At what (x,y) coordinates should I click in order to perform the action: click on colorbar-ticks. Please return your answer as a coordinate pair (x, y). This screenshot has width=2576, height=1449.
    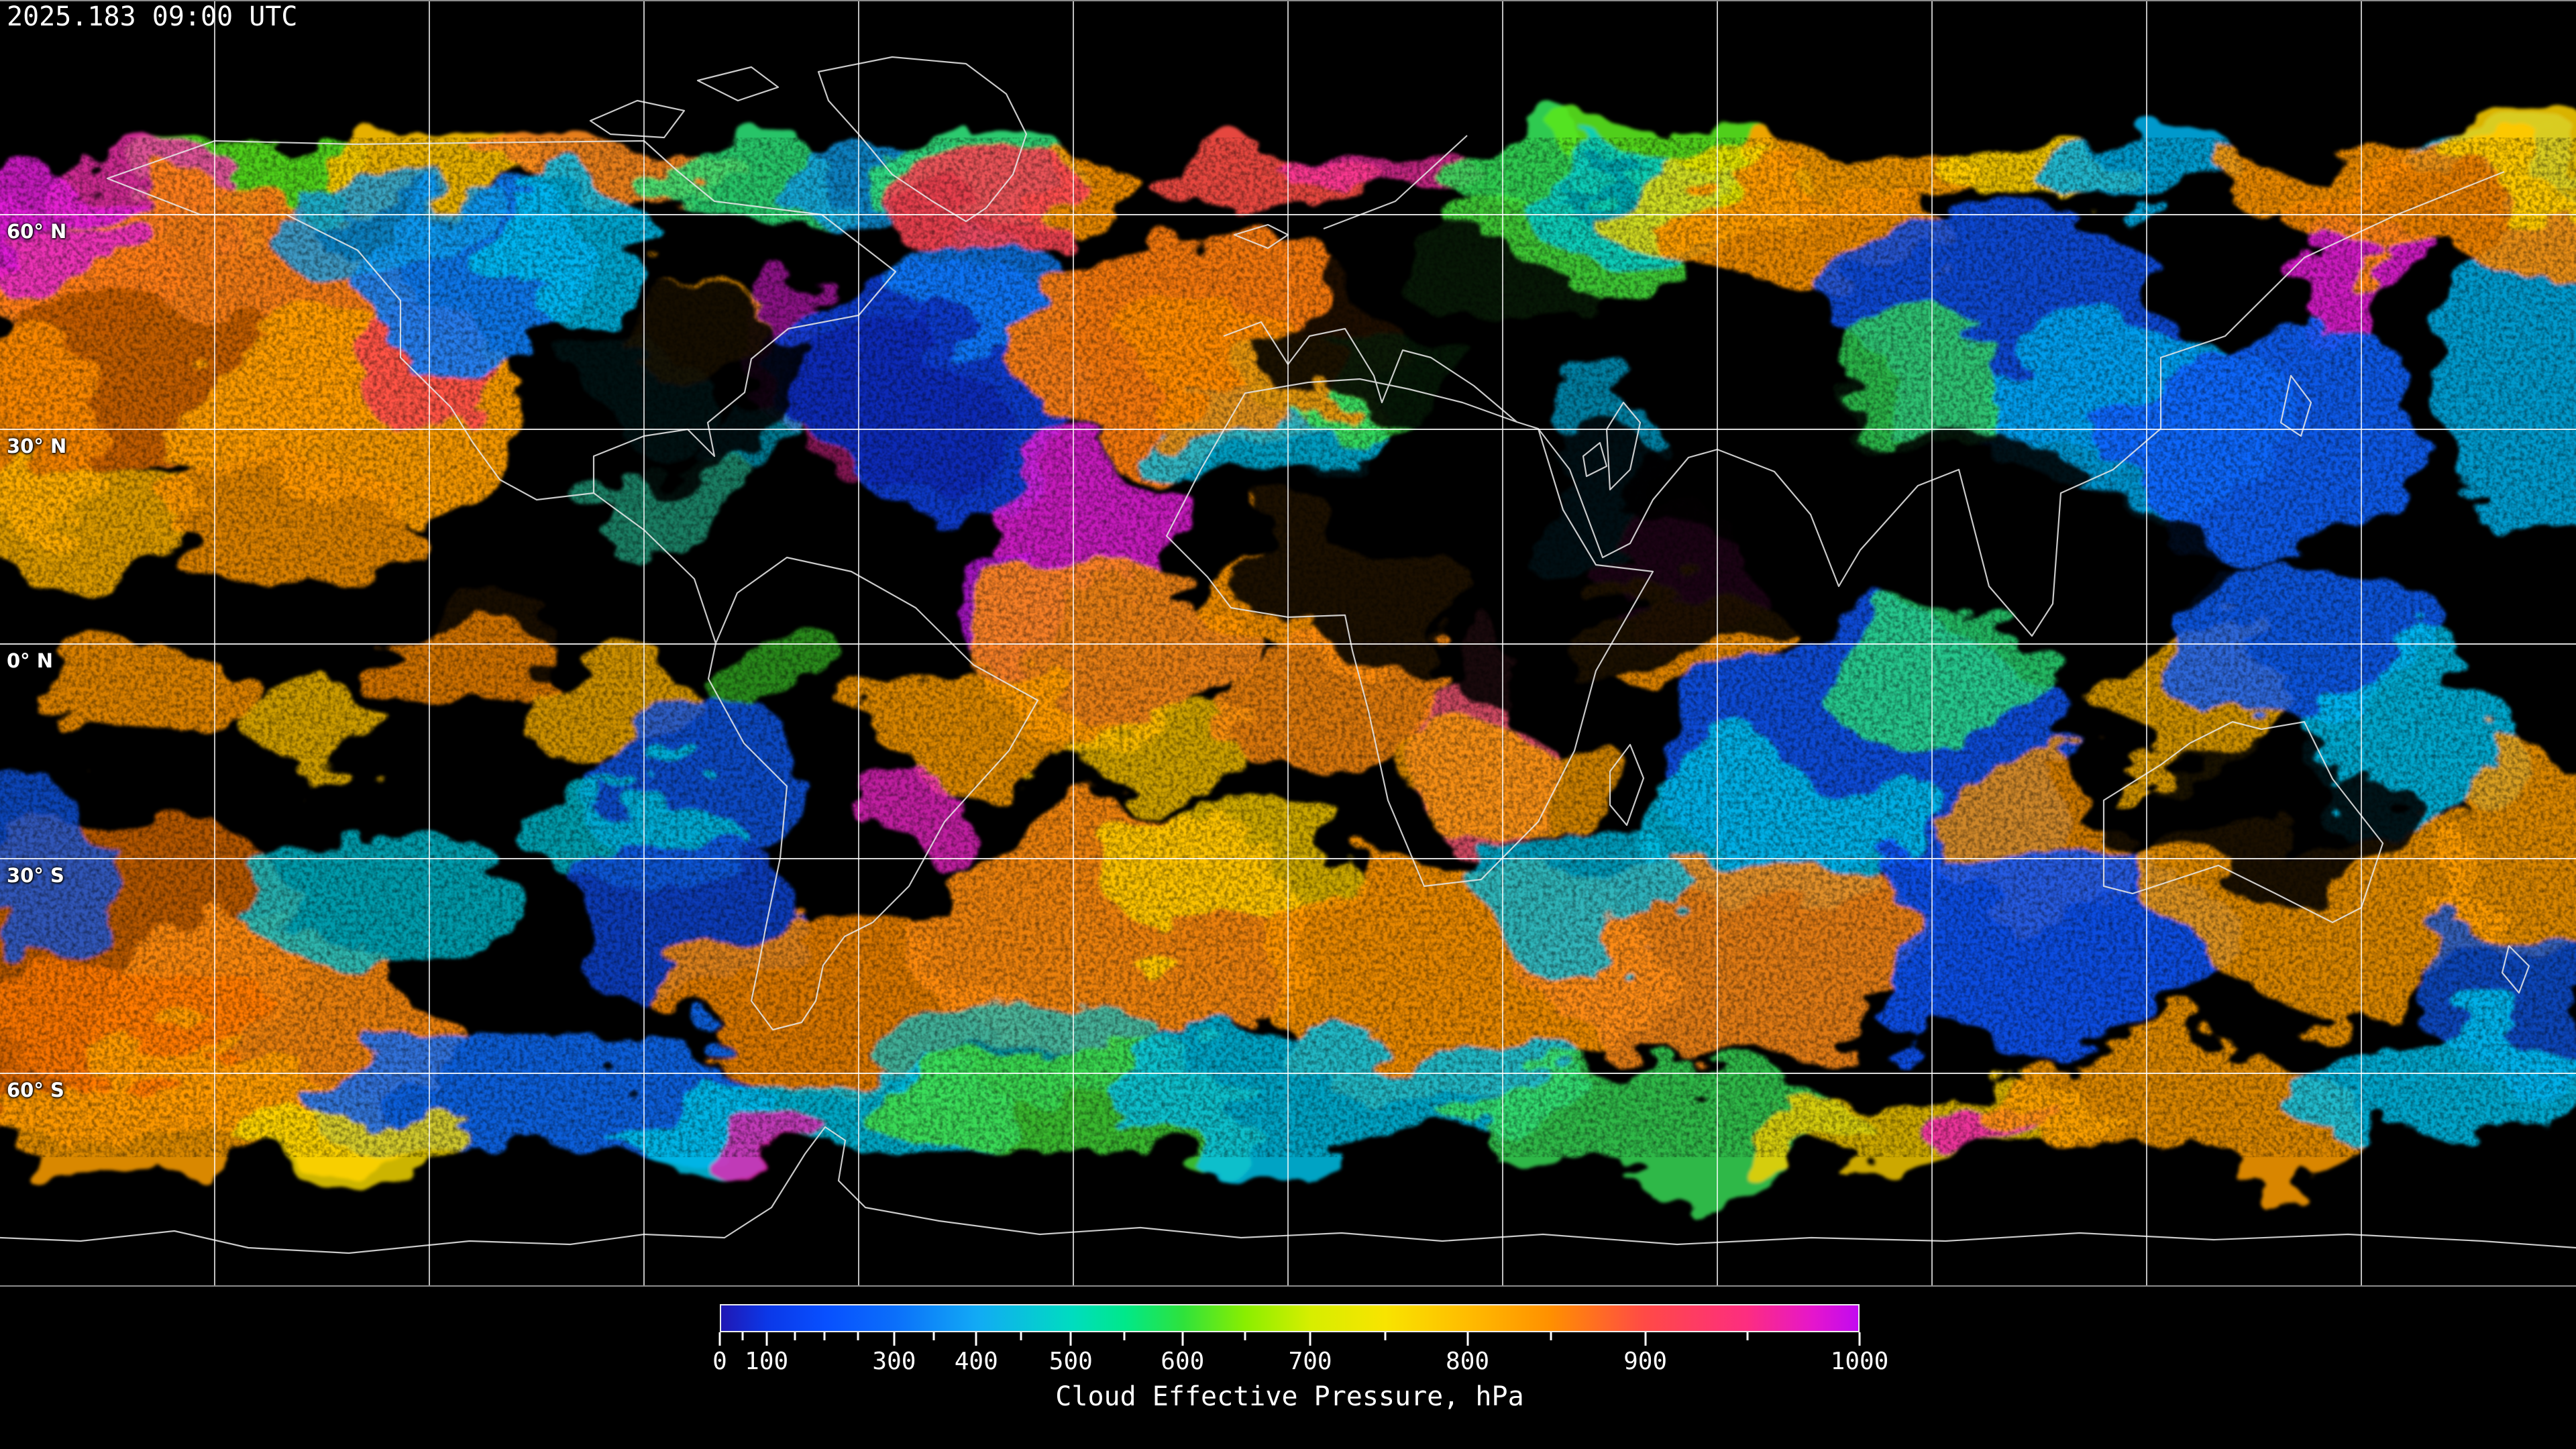
    Looking at the image, I should click on (1289, 1339).